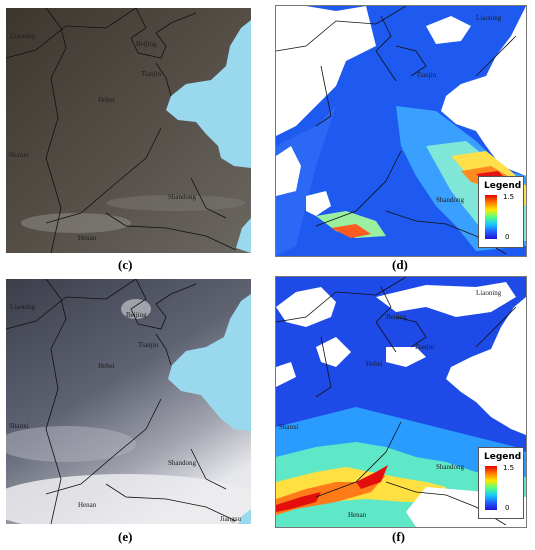 This screenshot has width=535, height=550. What do you see at coordinates (125, 536) in the screenshot?
I see `panel-caption-e: (e)` at bounding box center [125, 536].